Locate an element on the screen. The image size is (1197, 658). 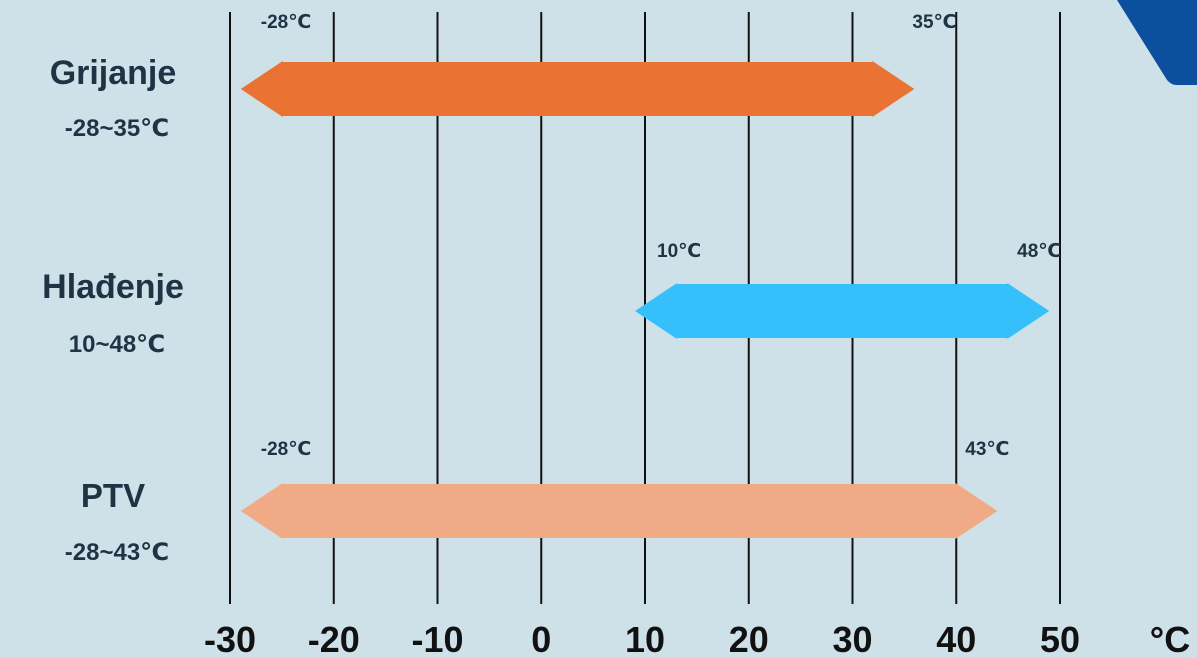
range-max-label: 43℃ is located at coordinates (987, 449).